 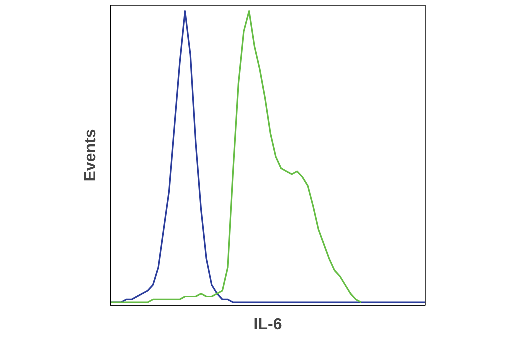 What do you see at coordinates (268, 325) in the screenshot?
I see `x-axis-title: IL-6` at bounding box center [268, 325].